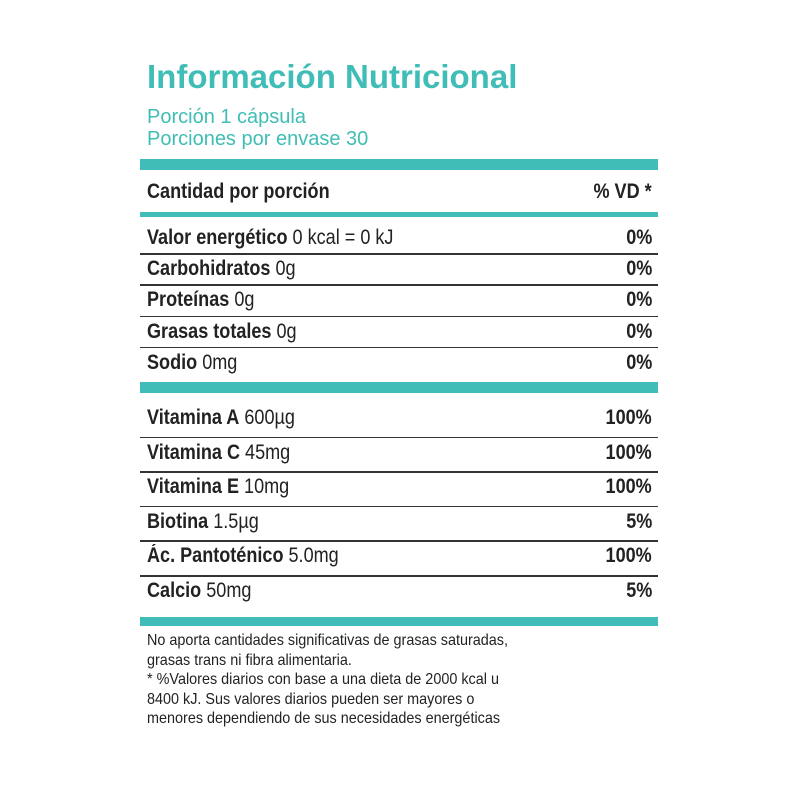 The height and width of the screenshot is (800, 800). Describe the element at coordinates (178, 521) in the screenshot. I see `nutrient-name: Biotina` at that location.